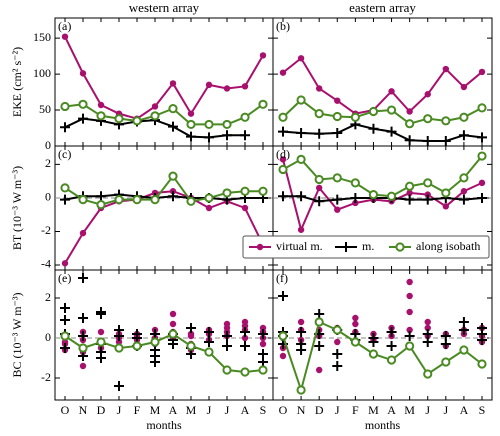 The height and width of the screenshot is (436, 500). Describe the element at coordinates (282, 278) in the screenshot. I see `panel-label: (f)` at that location.